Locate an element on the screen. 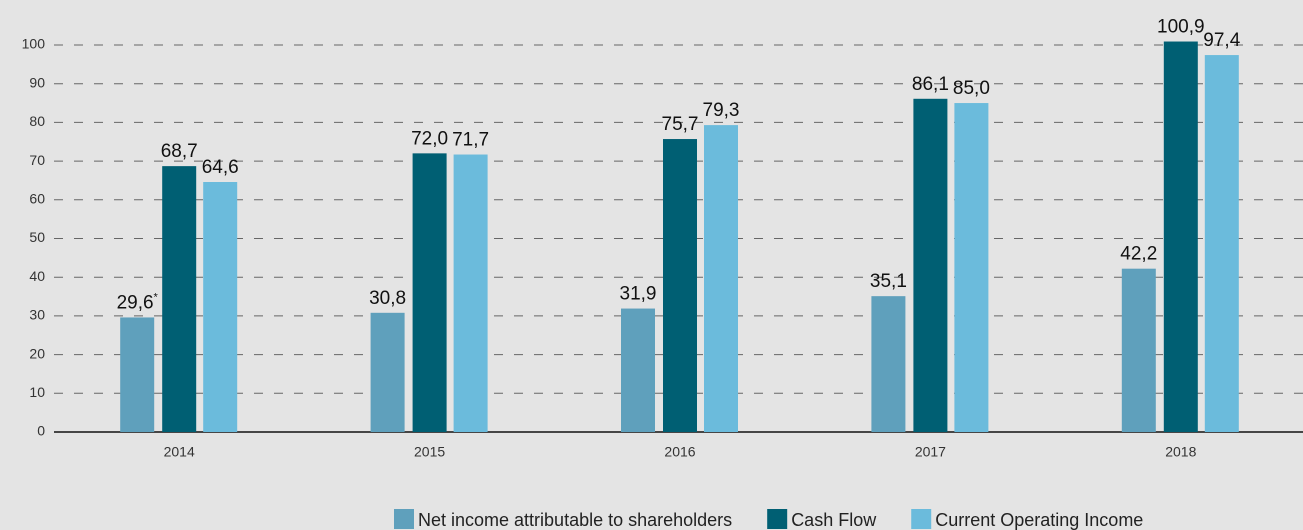 This screenshot has width=1303, height=530. value-label: 31,9 is located at coordinates (638, 294).